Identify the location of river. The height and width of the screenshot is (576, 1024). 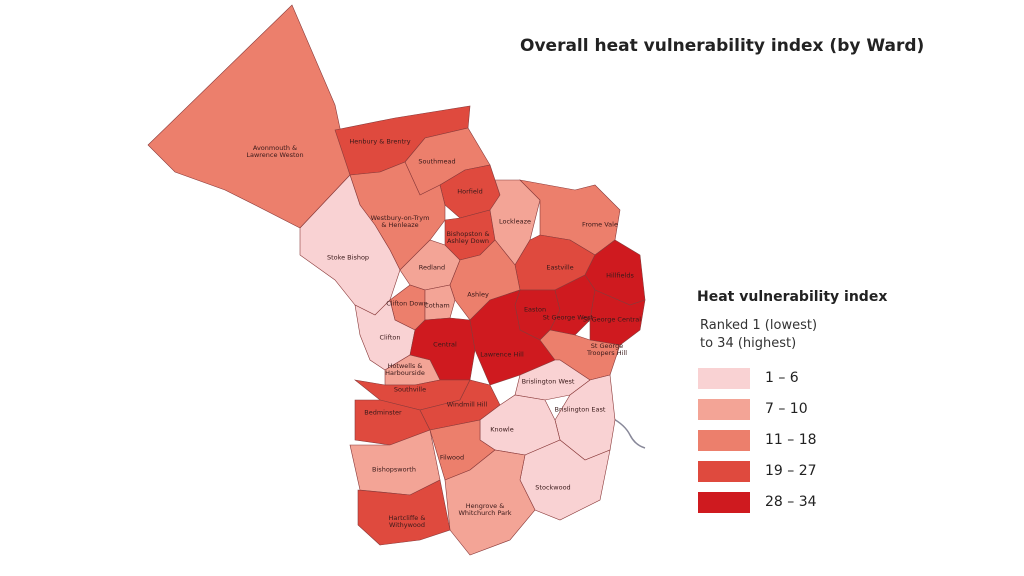
(628, 433).